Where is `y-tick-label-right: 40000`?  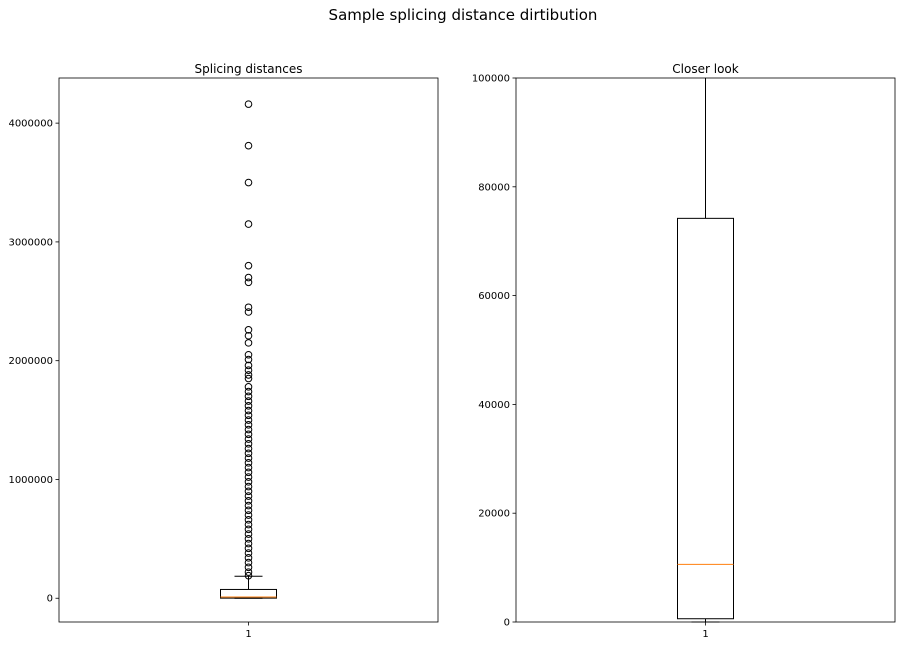
y-tick-label-right: 40000 is located at coordinates (494, 405).